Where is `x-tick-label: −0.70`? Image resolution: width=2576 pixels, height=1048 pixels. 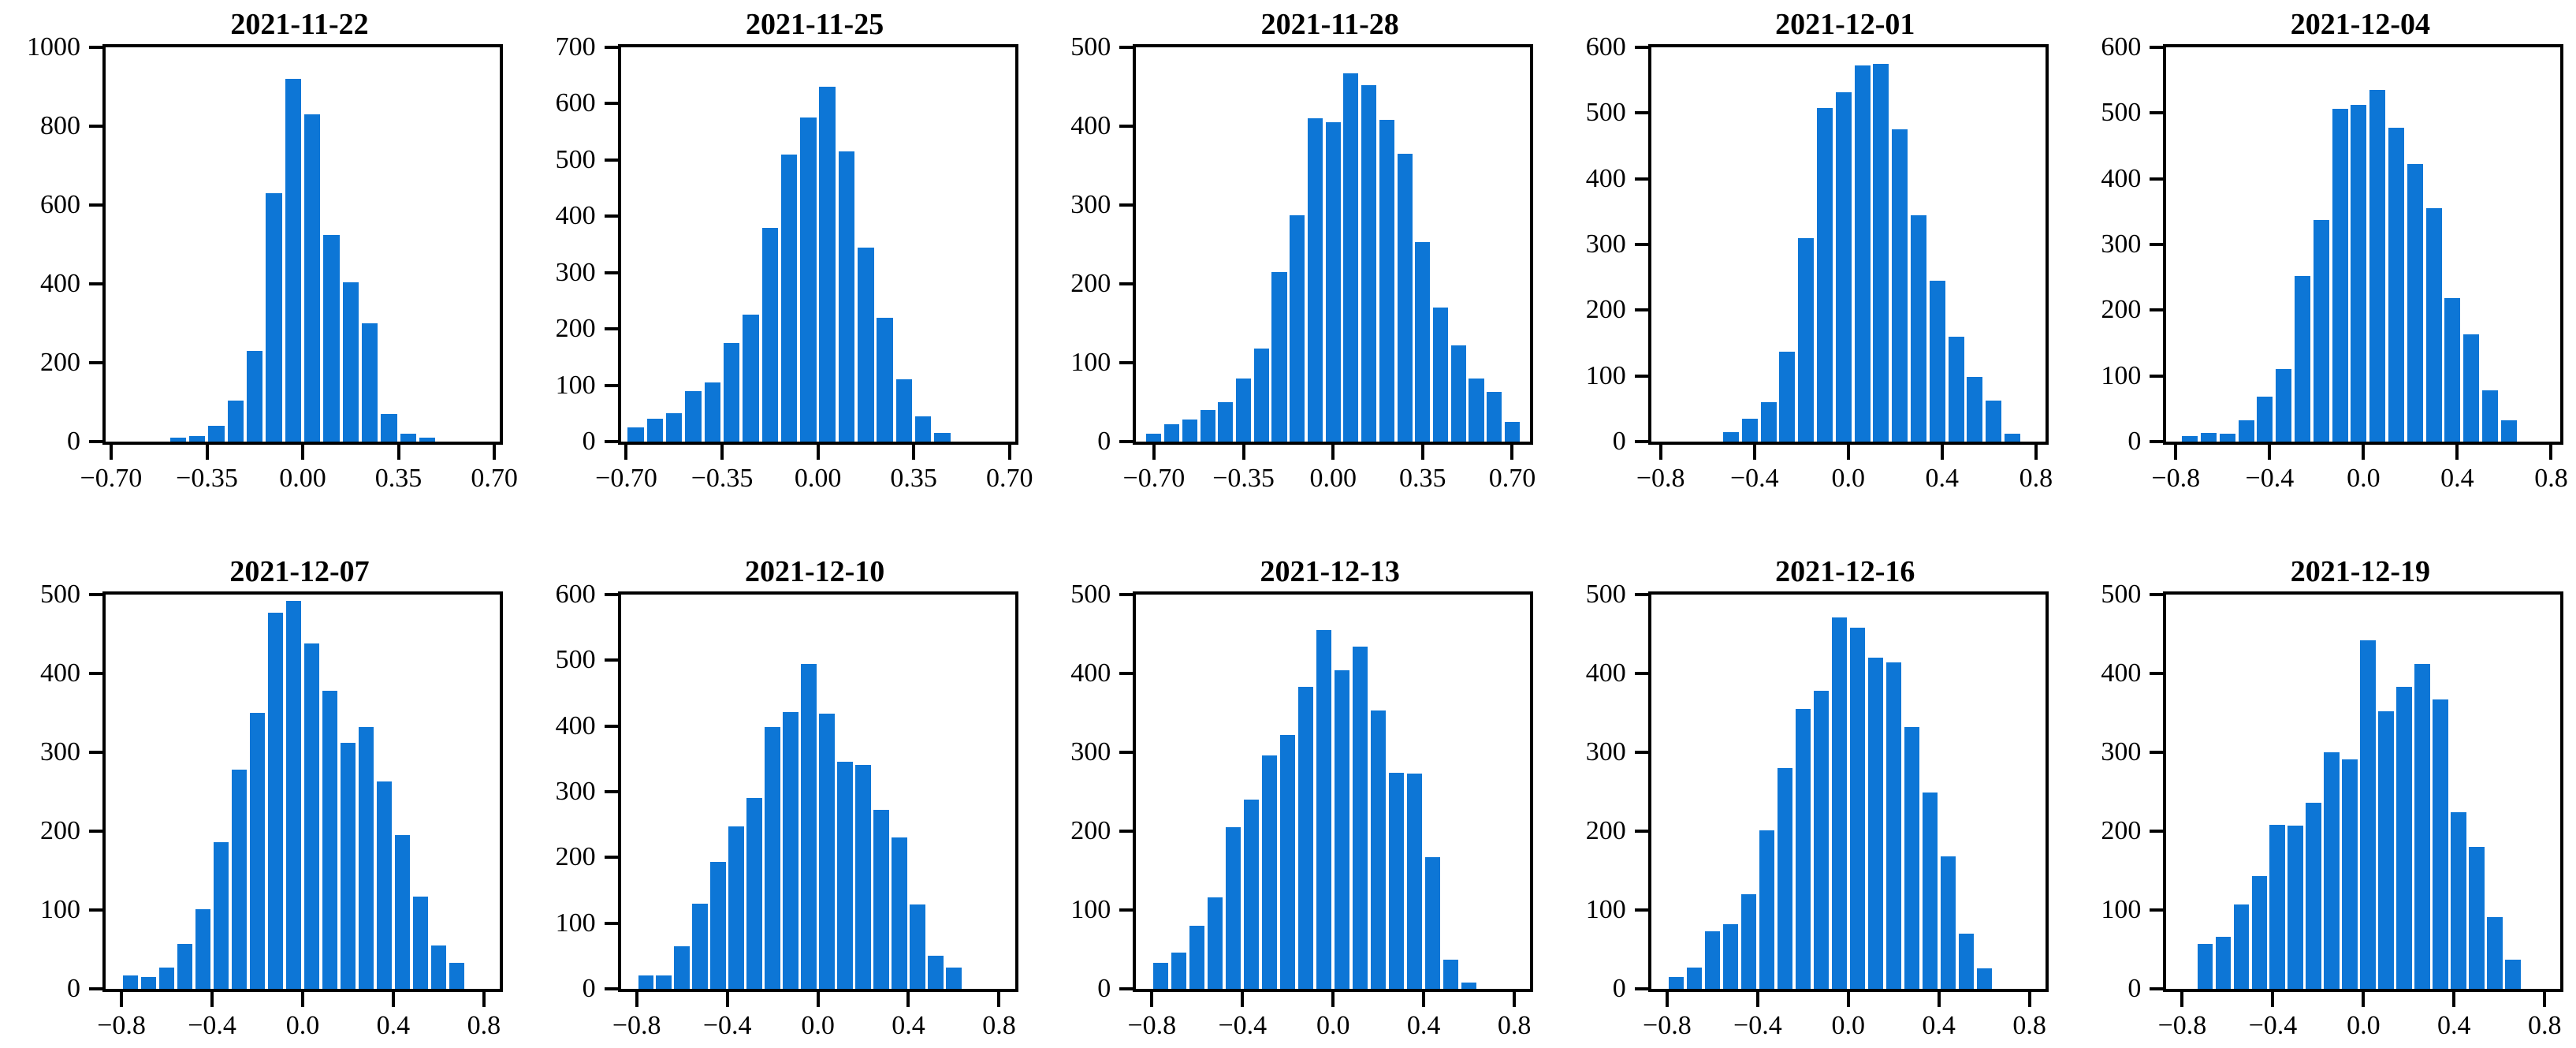
x-tick-label: −0.70 is located at coordinates (111, 479).